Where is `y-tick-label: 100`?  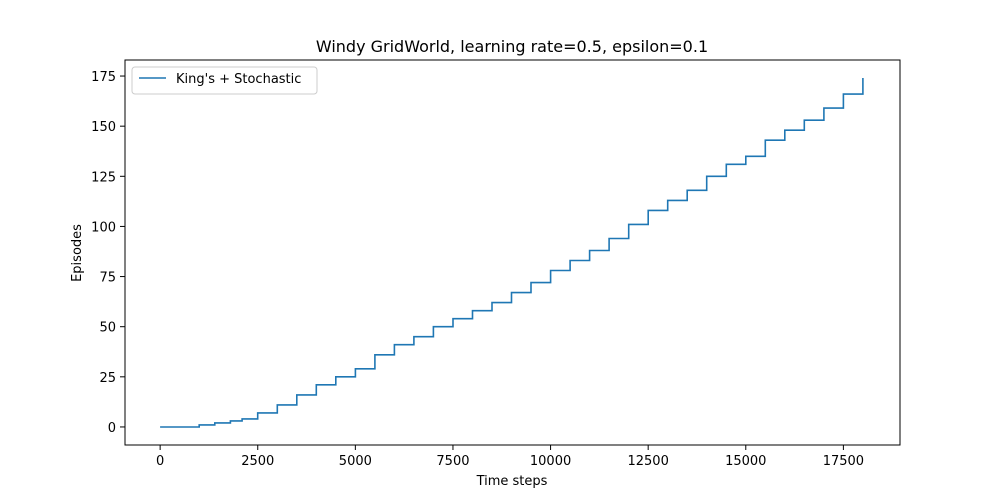 y-tick-label: 100 is located at coordinates (103, 227).